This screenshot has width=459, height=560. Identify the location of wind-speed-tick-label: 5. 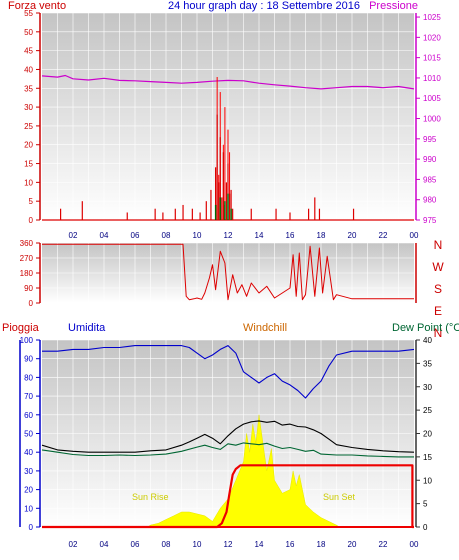
(31, 201).